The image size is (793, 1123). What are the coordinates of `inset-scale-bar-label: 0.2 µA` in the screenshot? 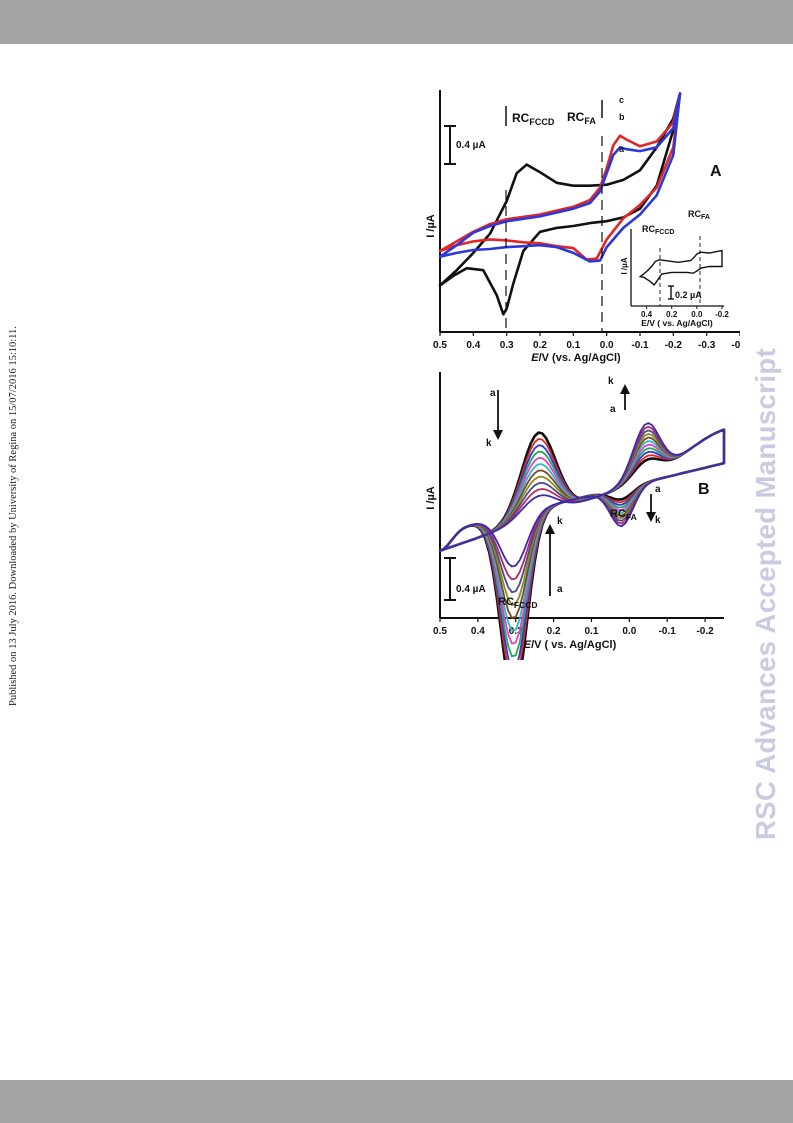 It's located at (688, 295).